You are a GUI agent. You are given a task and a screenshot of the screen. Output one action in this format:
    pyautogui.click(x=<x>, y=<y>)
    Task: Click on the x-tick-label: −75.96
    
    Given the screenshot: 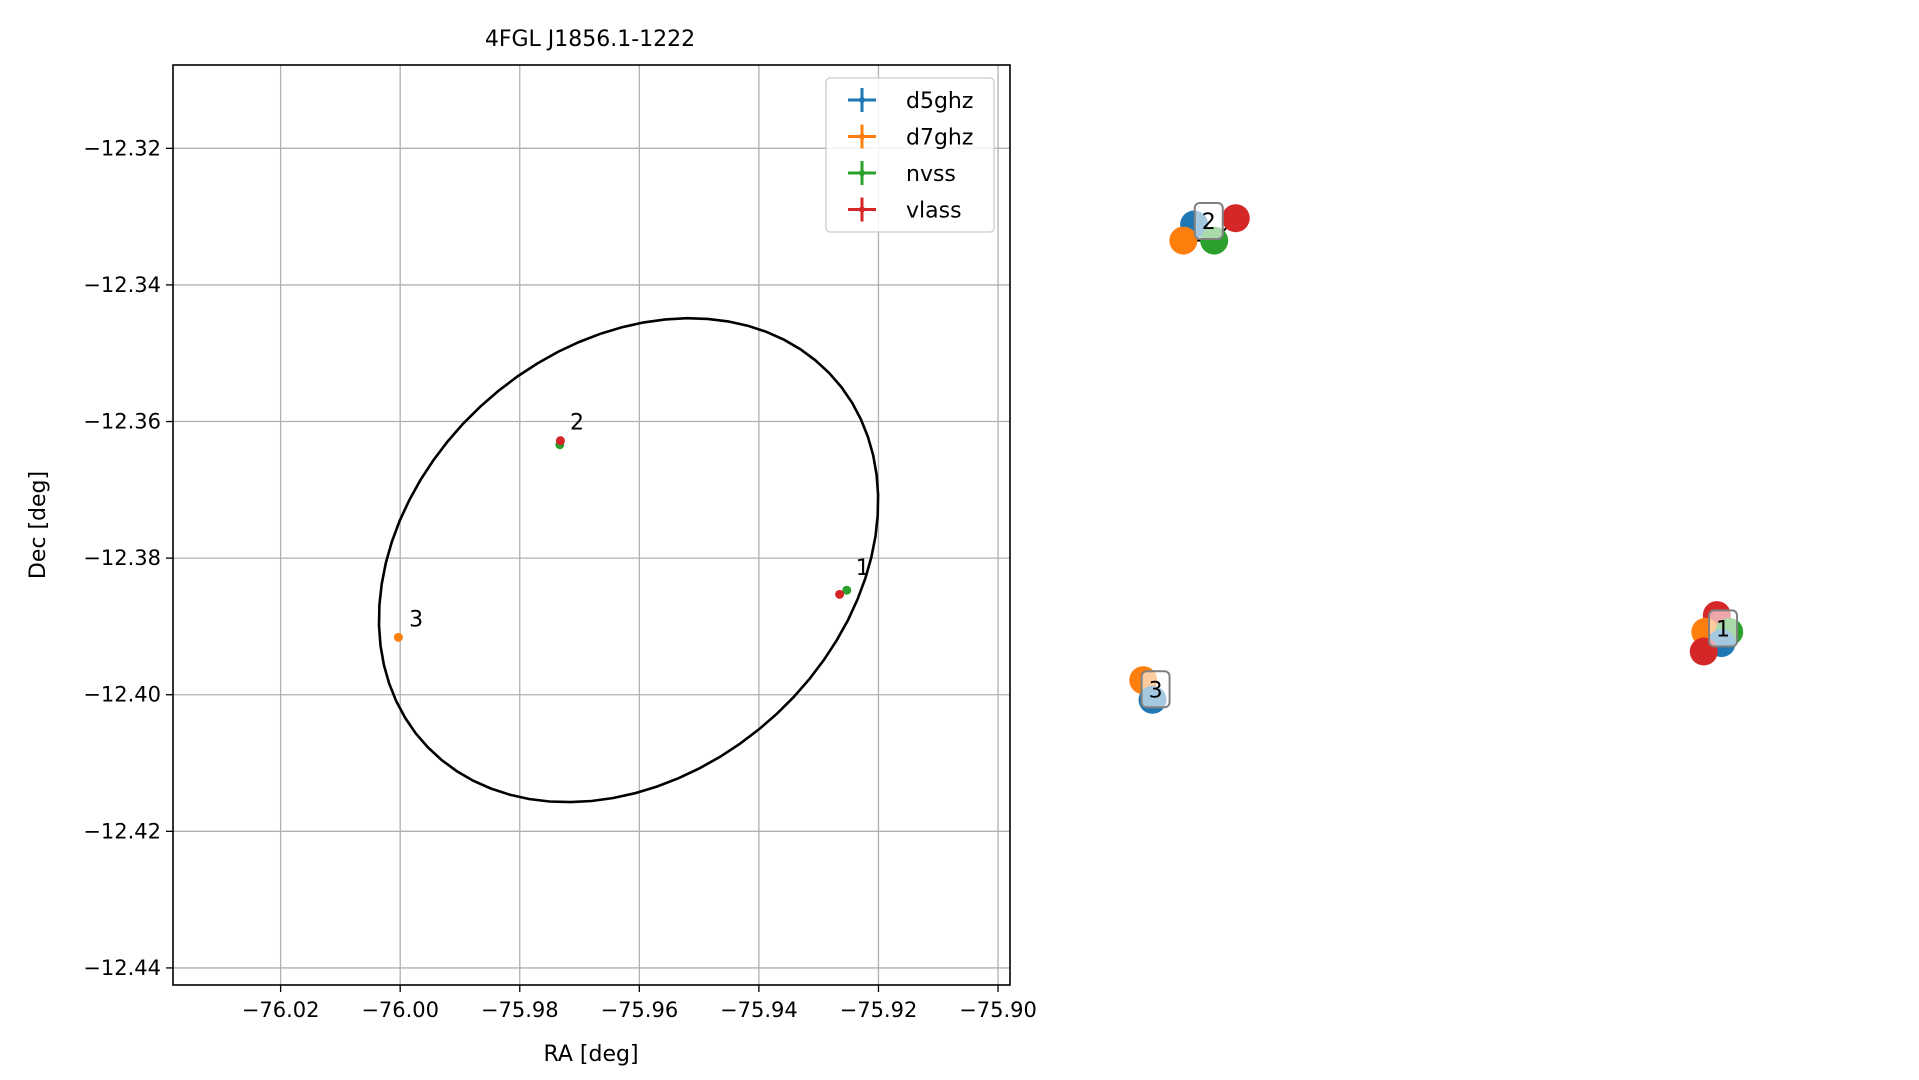 What is the action you would take?
    pyautogui.click(x=639, y=1010)
    